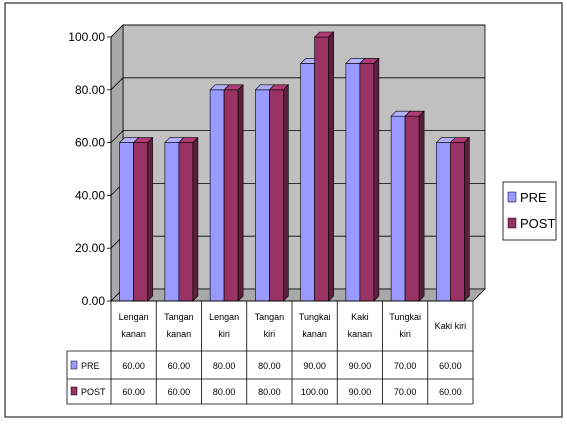 The width and height of the screenshot is (567, 425). What do you see at coordinates (90, 366) in the screenshot?
I see `table-series-label: PRE` at bounding box center [90, 366].